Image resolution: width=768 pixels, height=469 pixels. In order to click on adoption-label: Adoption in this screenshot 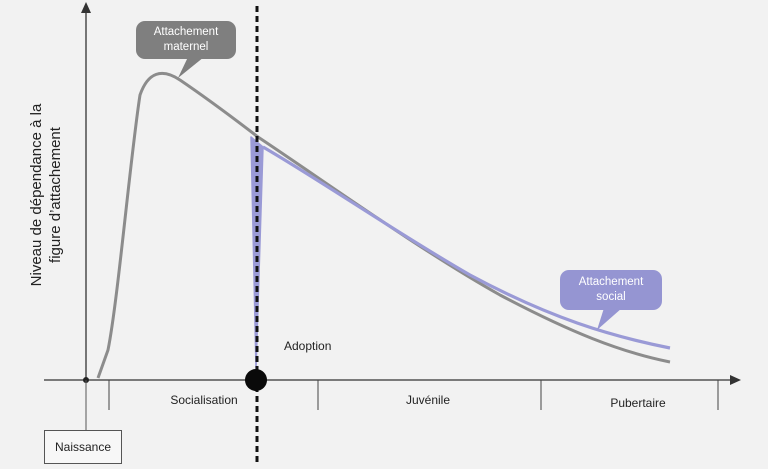, I will do `click(308, 346)`.